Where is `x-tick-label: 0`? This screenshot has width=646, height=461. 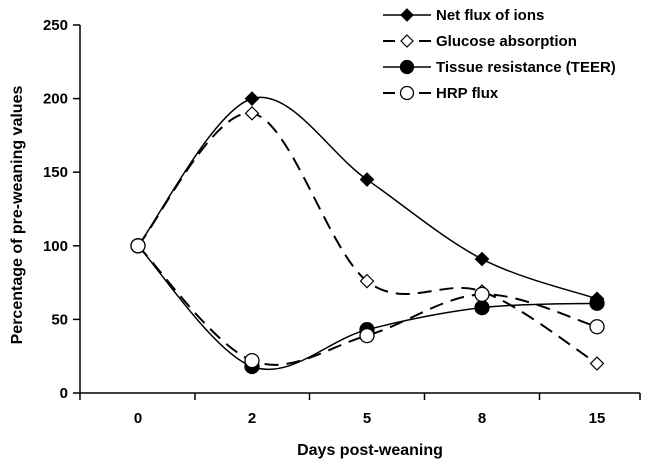 x-tick-label: 0 is located at coordinates (138, 418).